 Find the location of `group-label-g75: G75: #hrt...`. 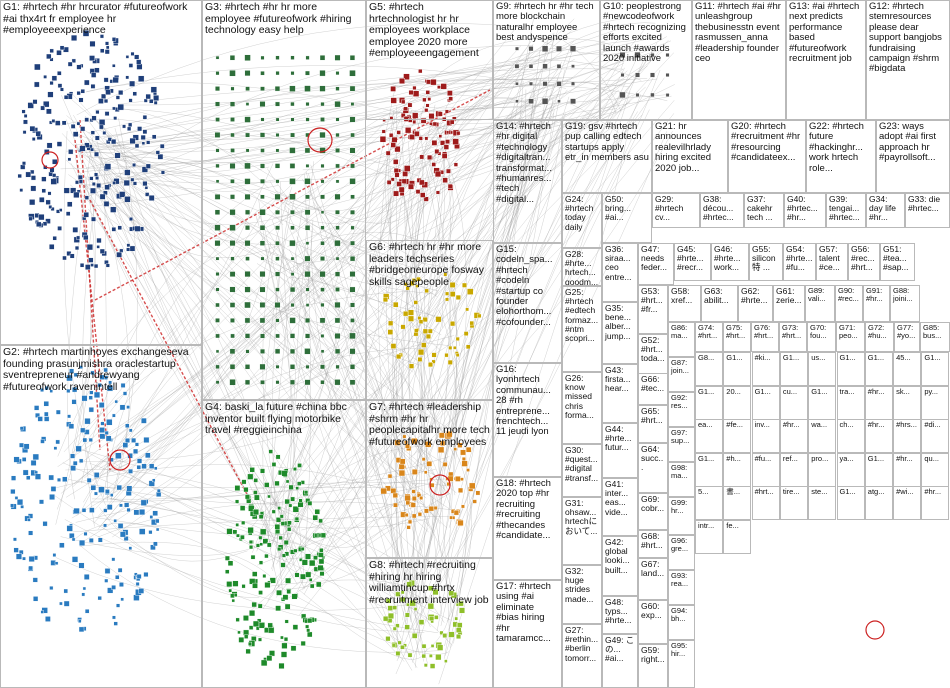

group-label-g75: G75: #hrt... is located at coordinates (736, 331).